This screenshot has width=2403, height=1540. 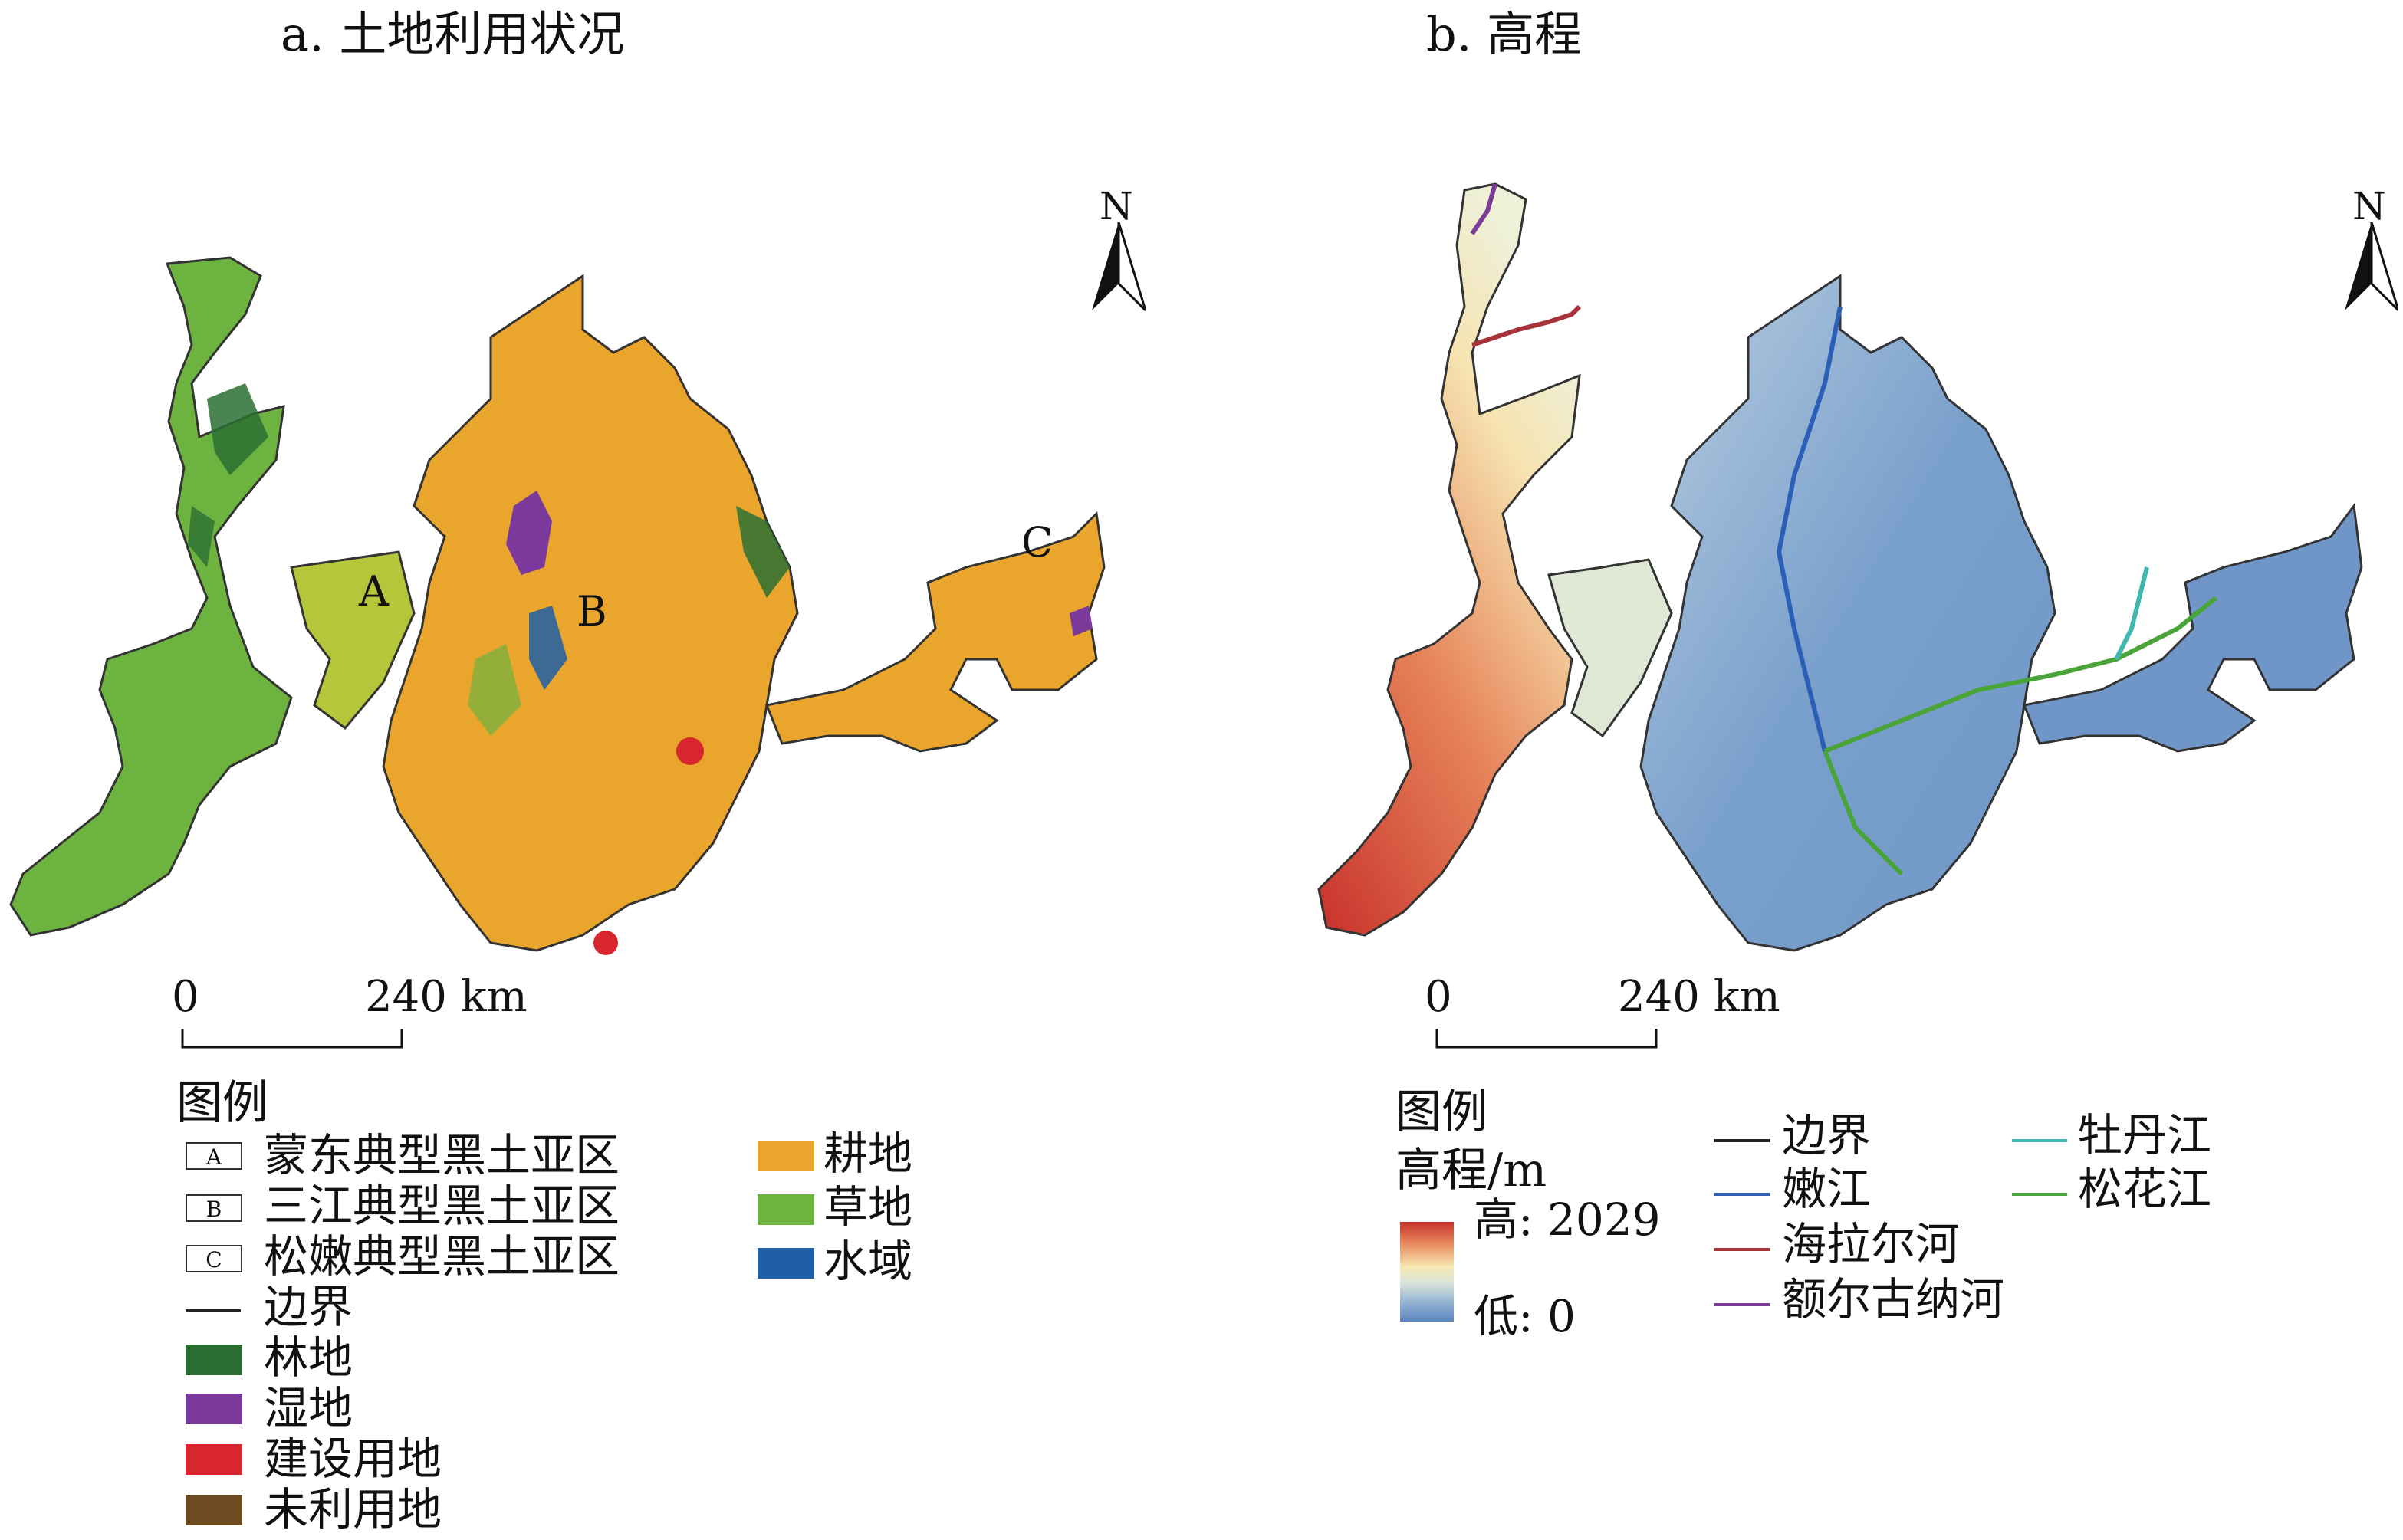 What do you see at coordinates (442, 1155) in the screenshot?
I see `legend-zone-label-a: 蒙东典型黑土亚区` at bounding box center [442, 1155].